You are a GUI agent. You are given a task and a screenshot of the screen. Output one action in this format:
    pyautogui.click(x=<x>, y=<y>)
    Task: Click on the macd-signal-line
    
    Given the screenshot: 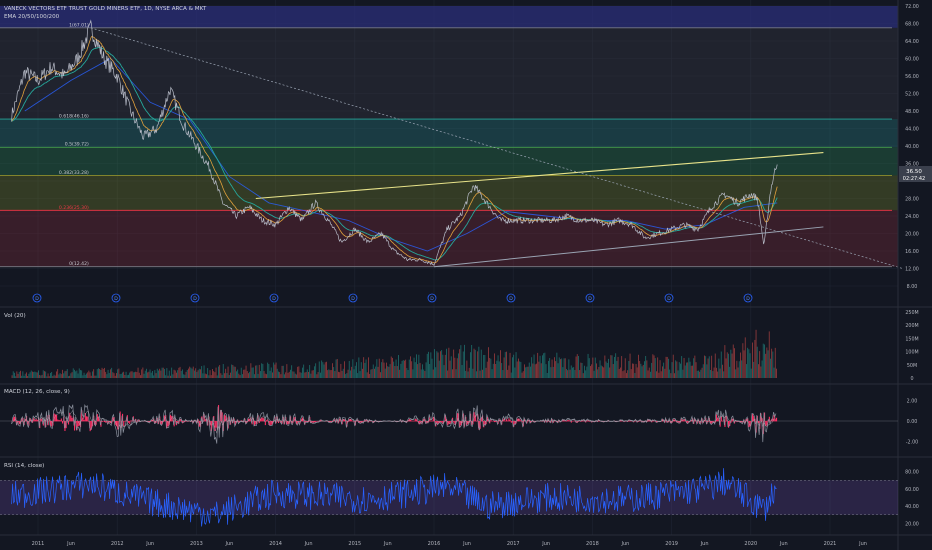 What is the action you would take?
    pyautogui.click(x=394, y=422)
    